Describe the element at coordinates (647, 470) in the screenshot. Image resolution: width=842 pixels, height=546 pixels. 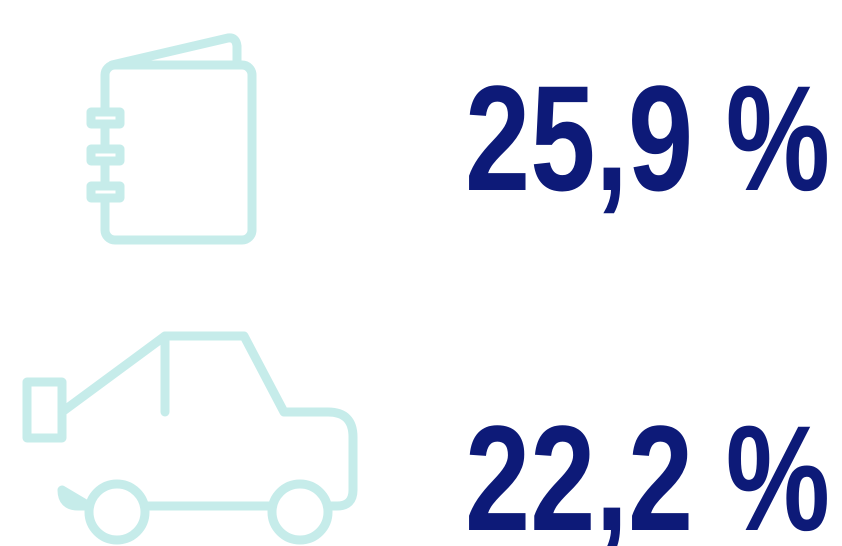
I see `percentage: 22,2 %` at that location.